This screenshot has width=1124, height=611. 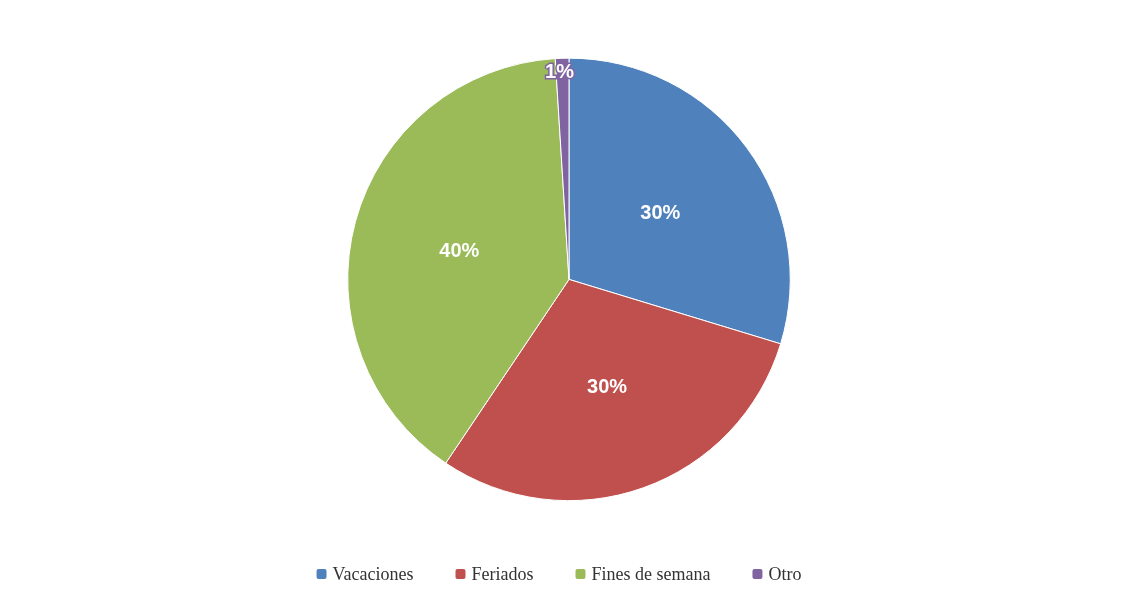 What do you see at coordinates (651, 574) in the screenshot?
I see `legend-label: Fines de semana` at bounding box center [651, 574].